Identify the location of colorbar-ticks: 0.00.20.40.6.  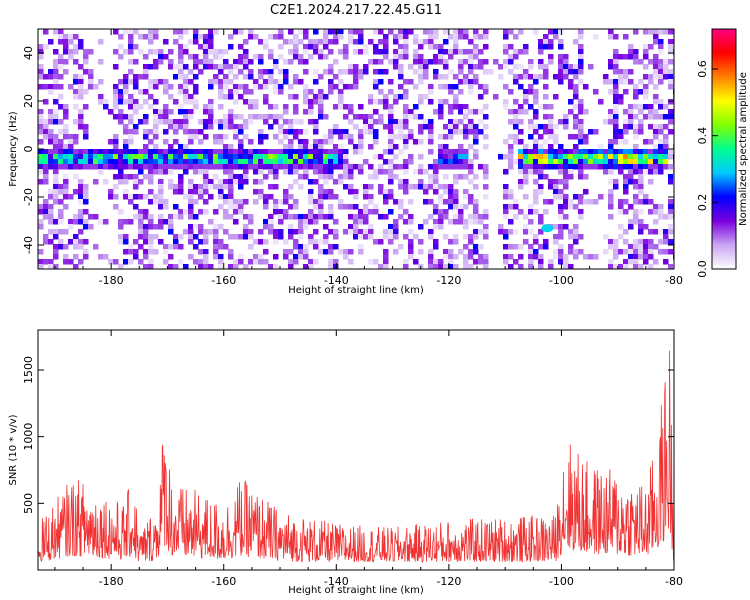
(707, 169).